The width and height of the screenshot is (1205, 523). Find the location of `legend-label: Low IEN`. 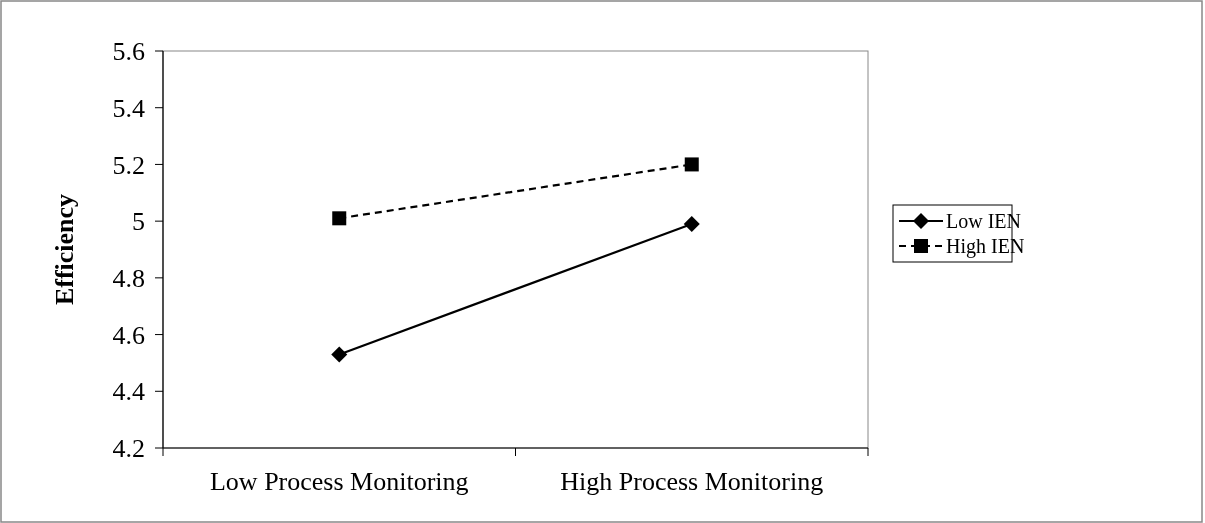

legend-label: Low IEN is located at coordinates (983, 221).